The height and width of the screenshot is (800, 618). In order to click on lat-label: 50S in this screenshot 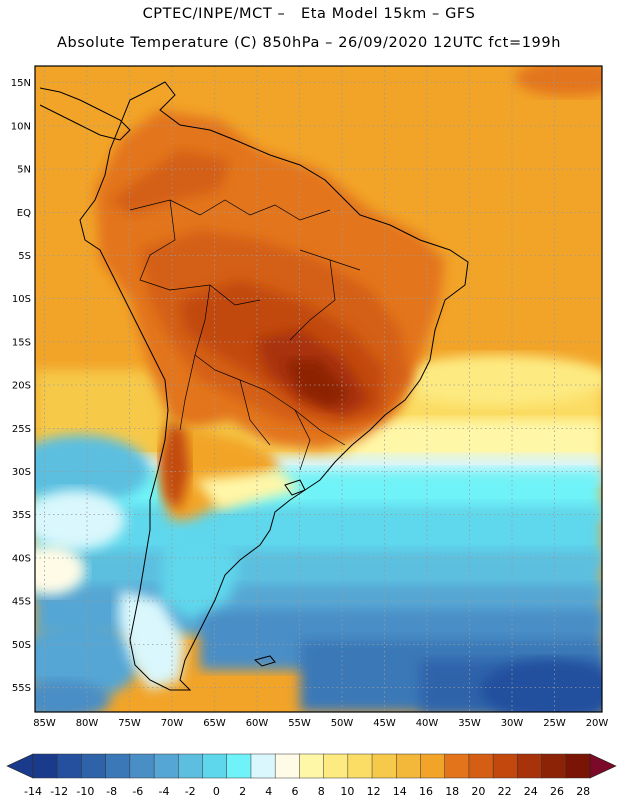, I will do `click(21, 645)`.